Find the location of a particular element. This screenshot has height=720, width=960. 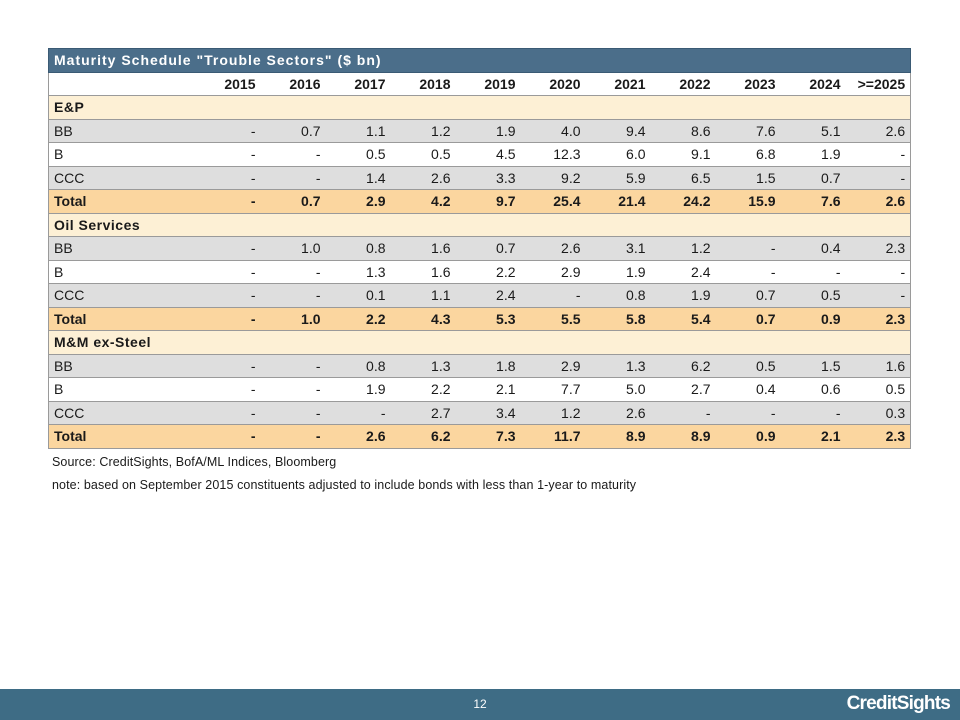

value-cell: 7.6 is located at coordinates (748, 130).